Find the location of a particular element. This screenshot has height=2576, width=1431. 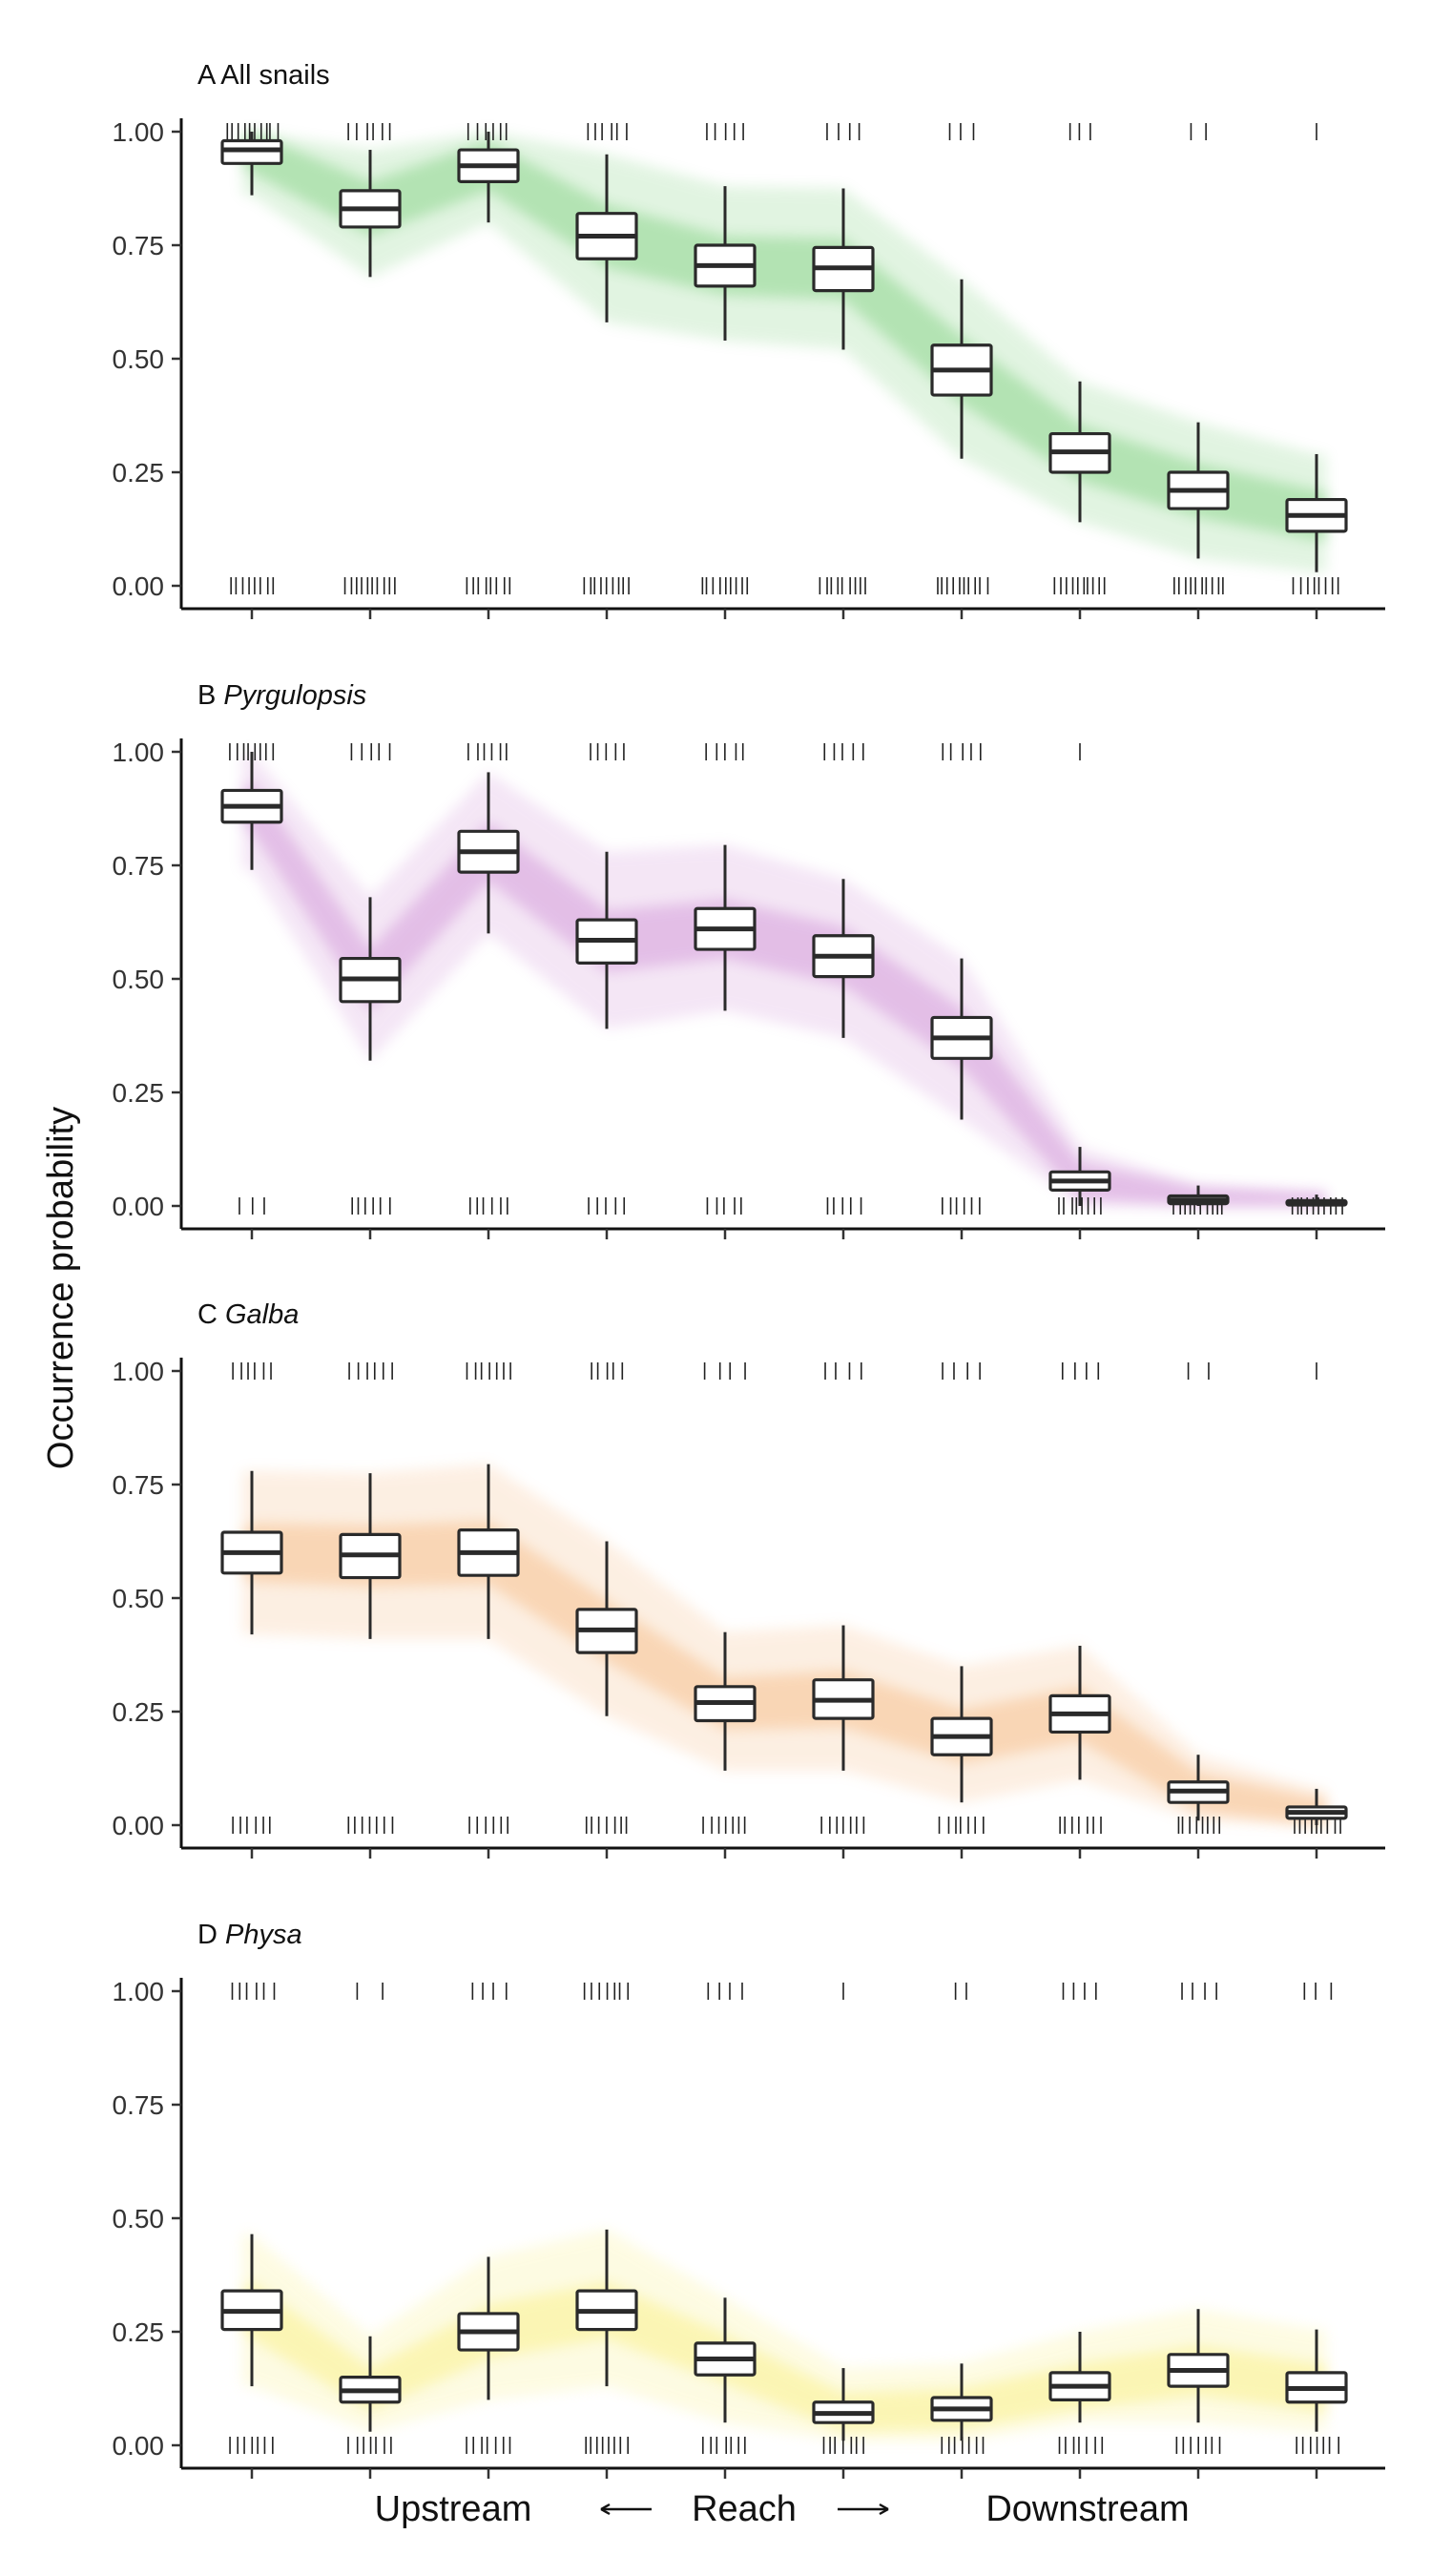

panel-letter: C is located at coordinates (211, 1314).